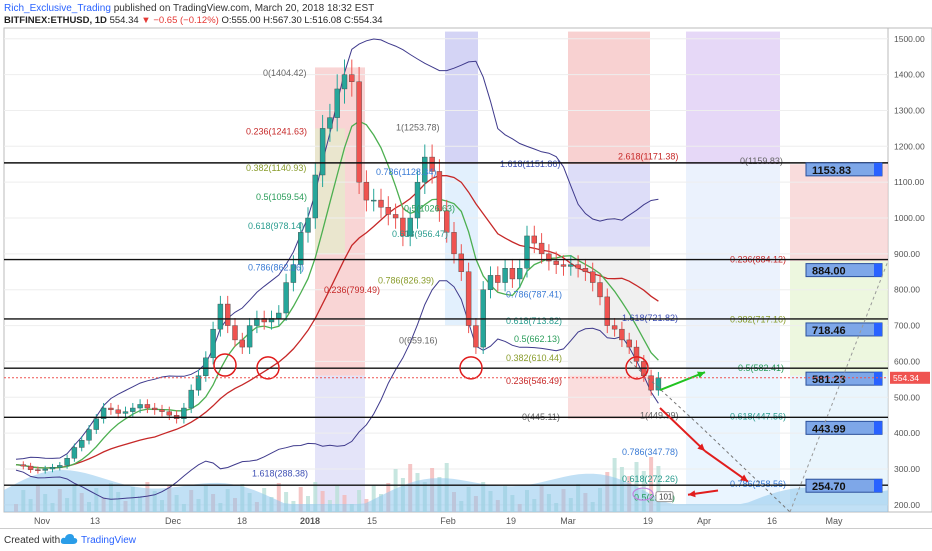 The height and width of the screenshot is (551, 932). Describe the element at coordinates (418, 127) in the screenshot. I see `fib-label: 1(1253.78)` at that location.